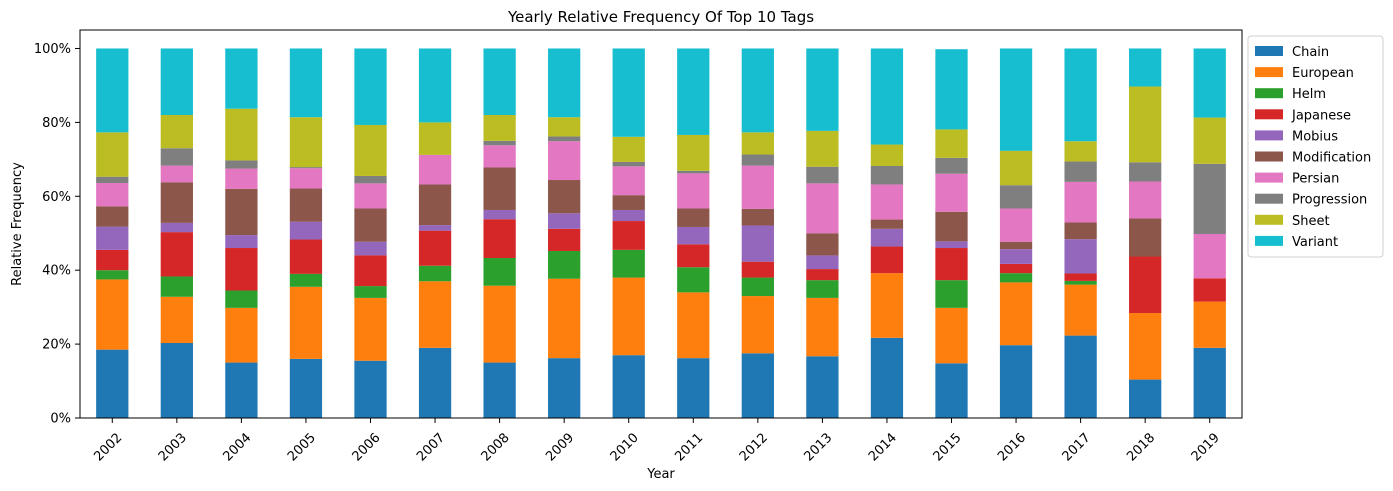 This screenshot has height=491, width=1393. What do you see at coordinates (757, 287) in the screenshot?
I see `bar-segment-2012-helm` at bounding box center [757, 287].